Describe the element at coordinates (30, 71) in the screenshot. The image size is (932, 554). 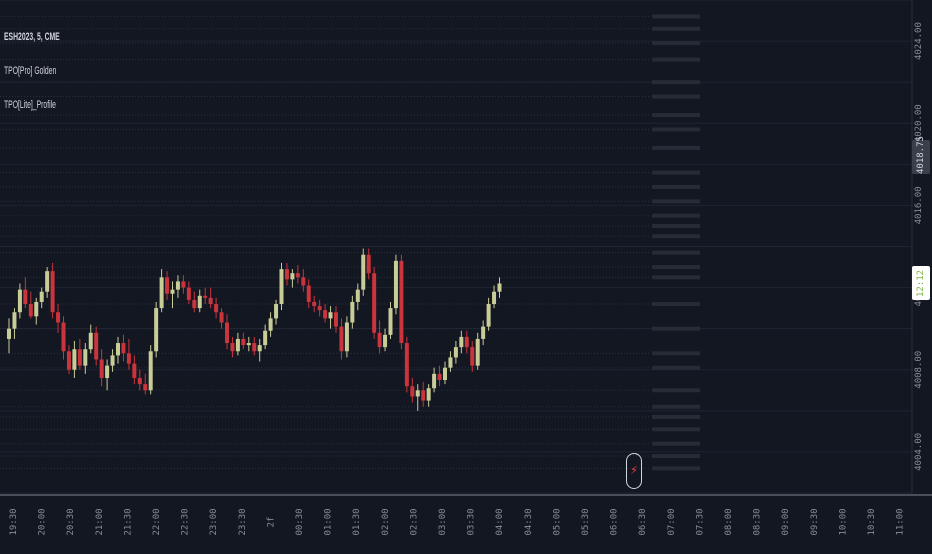
I see `legend-indicator-1: TPO[Pro] Golden` at that location.